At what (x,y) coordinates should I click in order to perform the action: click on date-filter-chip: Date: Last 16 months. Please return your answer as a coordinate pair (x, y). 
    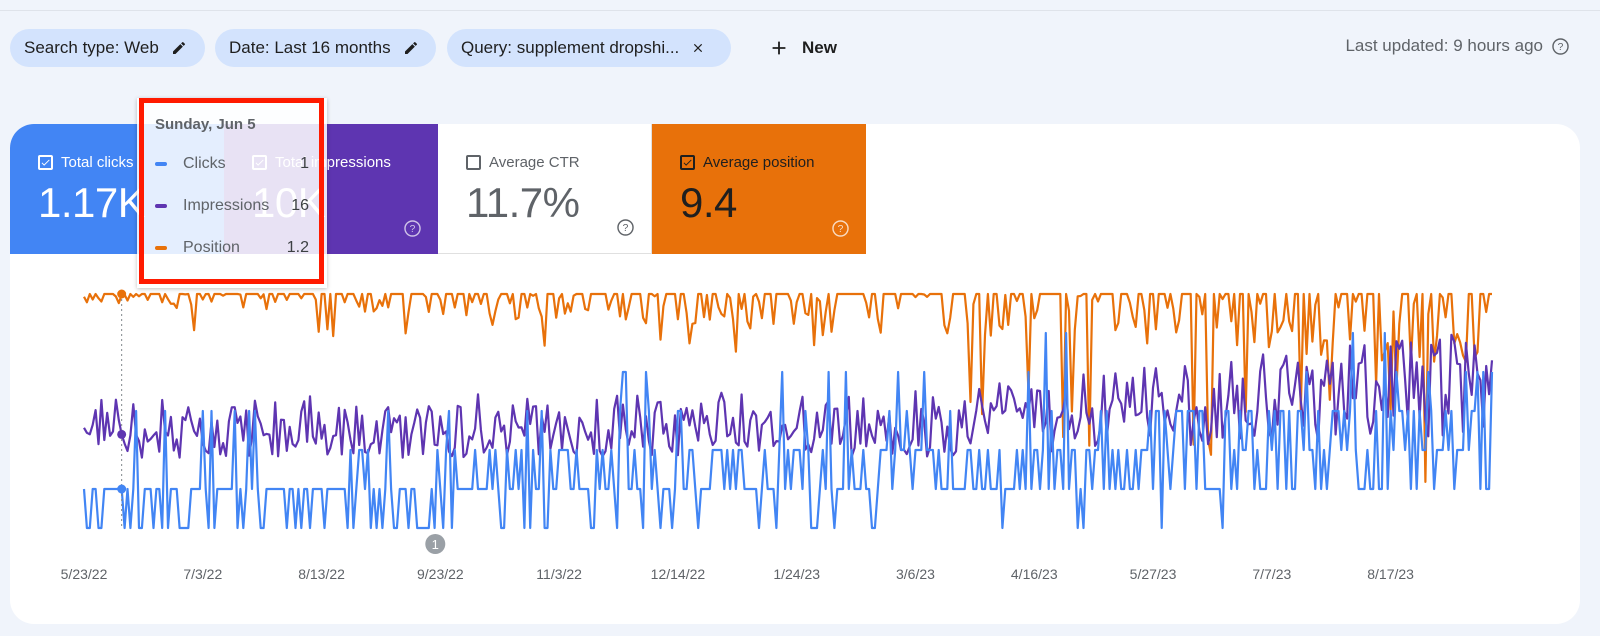
    Looking at the image, I should click on (325, 48).